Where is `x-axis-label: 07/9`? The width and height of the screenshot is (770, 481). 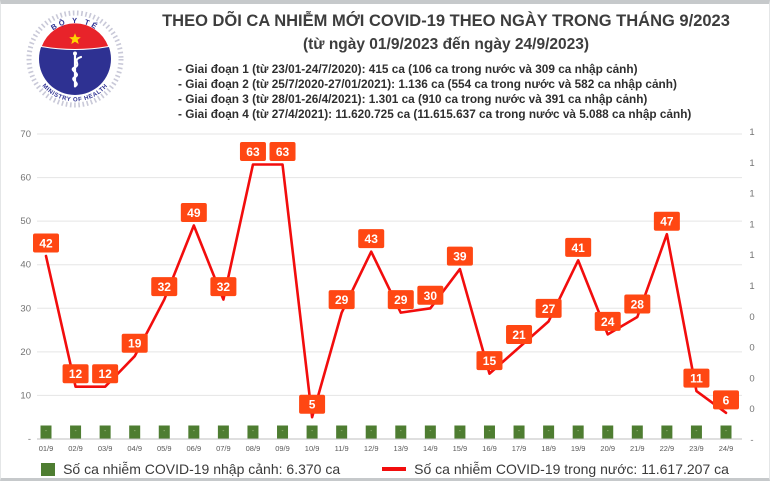 x-axis-label: 07/9 is located at coordinates (223, 448).